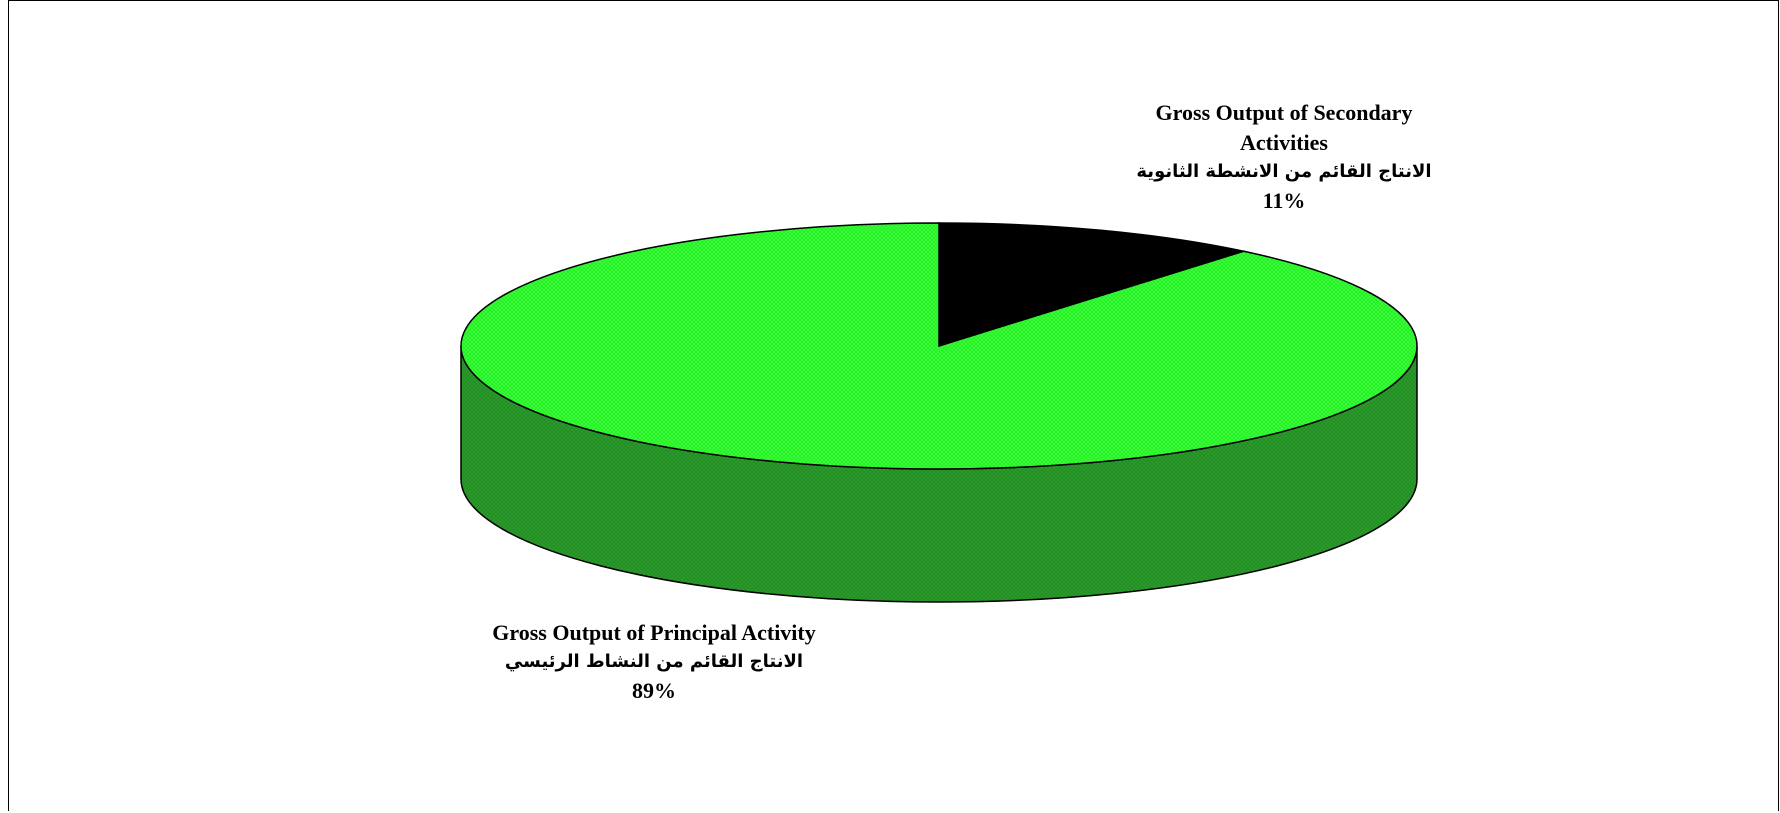 This screenshot has height=813, width=1780. I want to click on pie-slice-gross-output-of-secondary-activities, so click(1092, 285).